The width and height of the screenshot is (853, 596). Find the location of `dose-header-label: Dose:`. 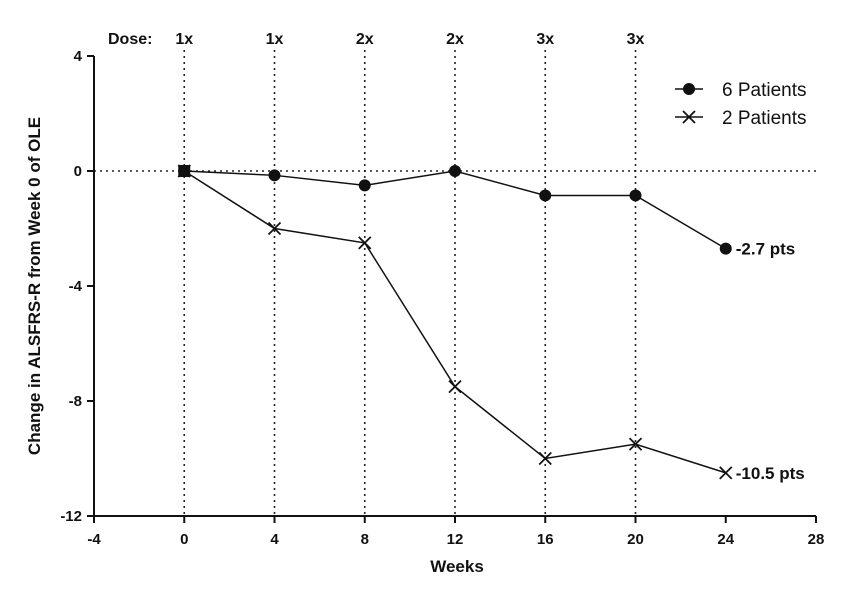

dose-header-label: Dose: is located at coordinates (130, 39).